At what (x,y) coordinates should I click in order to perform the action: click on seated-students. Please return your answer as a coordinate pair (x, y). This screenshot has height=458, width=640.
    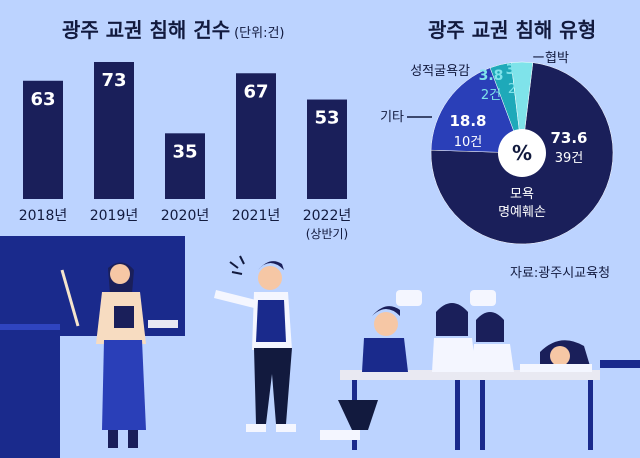
    Looking at the image, I should click on (456, 365).